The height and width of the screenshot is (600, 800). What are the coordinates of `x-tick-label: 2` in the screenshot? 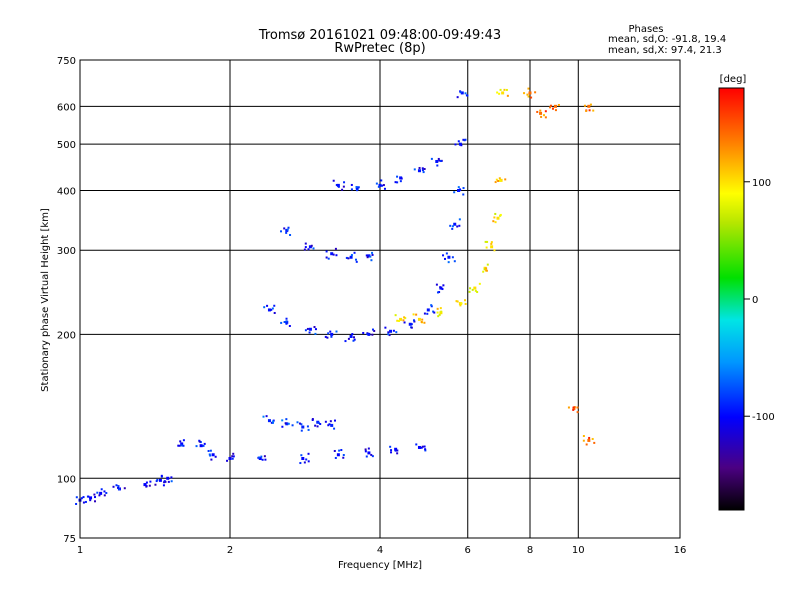 It's located at (230, 550).